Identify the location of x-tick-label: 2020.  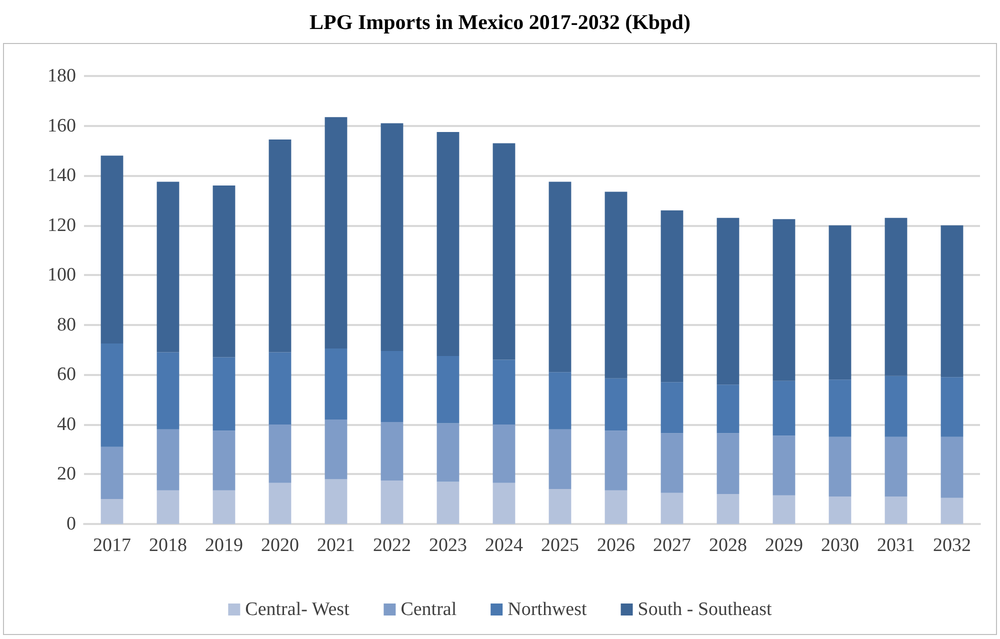
(280, 545).